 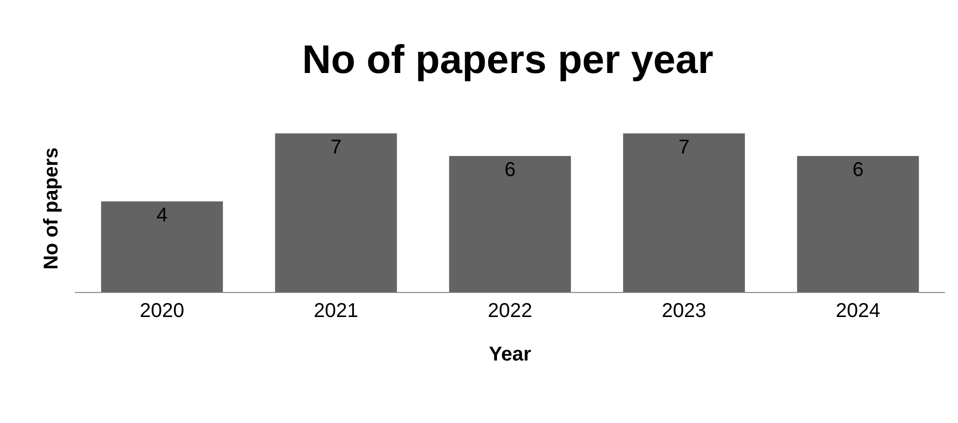 What do you see at coordinates (684, 311) in the screenshot?
I see `x-tick-label: 2023` at bounding box center [684, 311].